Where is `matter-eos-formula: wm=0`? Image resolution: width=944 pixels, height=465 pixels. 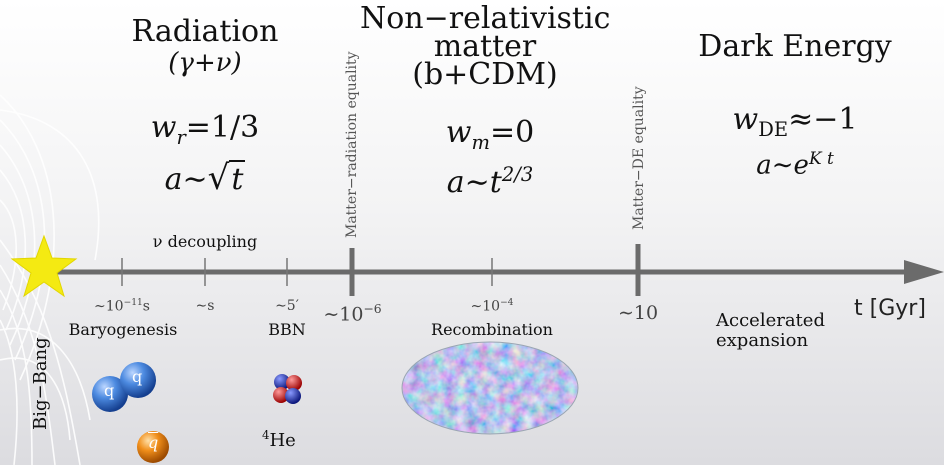
matter-eos-formula: wm=0 is located at coordinates (490, 134).